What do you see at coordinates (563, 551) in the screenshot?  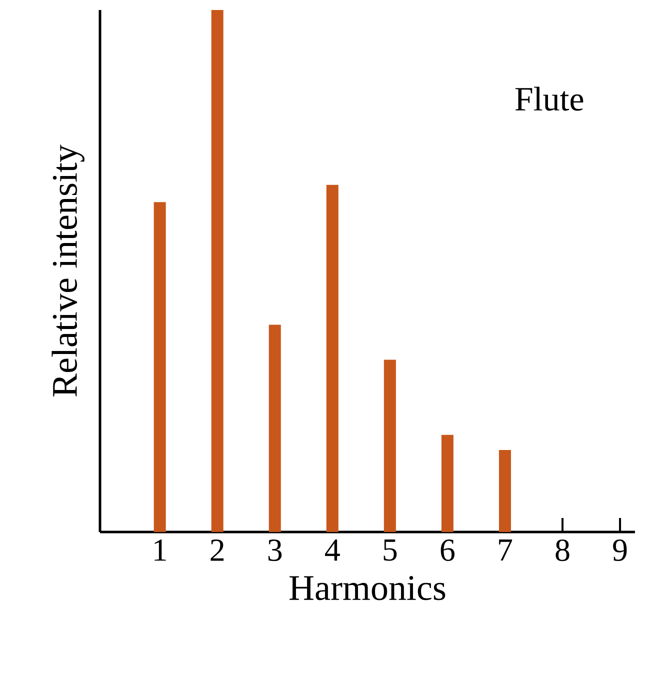 I see `x-tick-label: 8` at bounding box center [563, 551].